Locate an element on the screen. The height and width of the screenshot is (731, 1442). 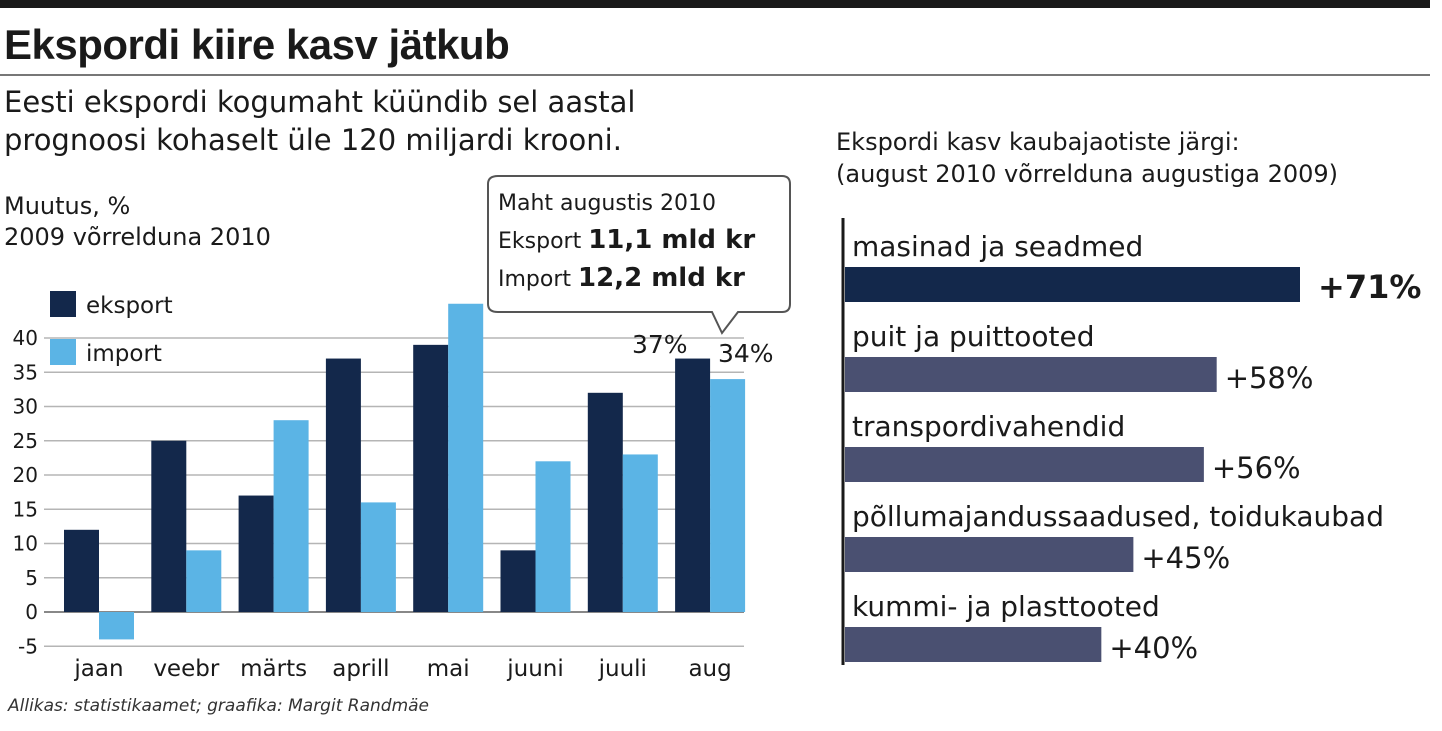
category-value-label: +40% is located at coordinates (1153, 648).